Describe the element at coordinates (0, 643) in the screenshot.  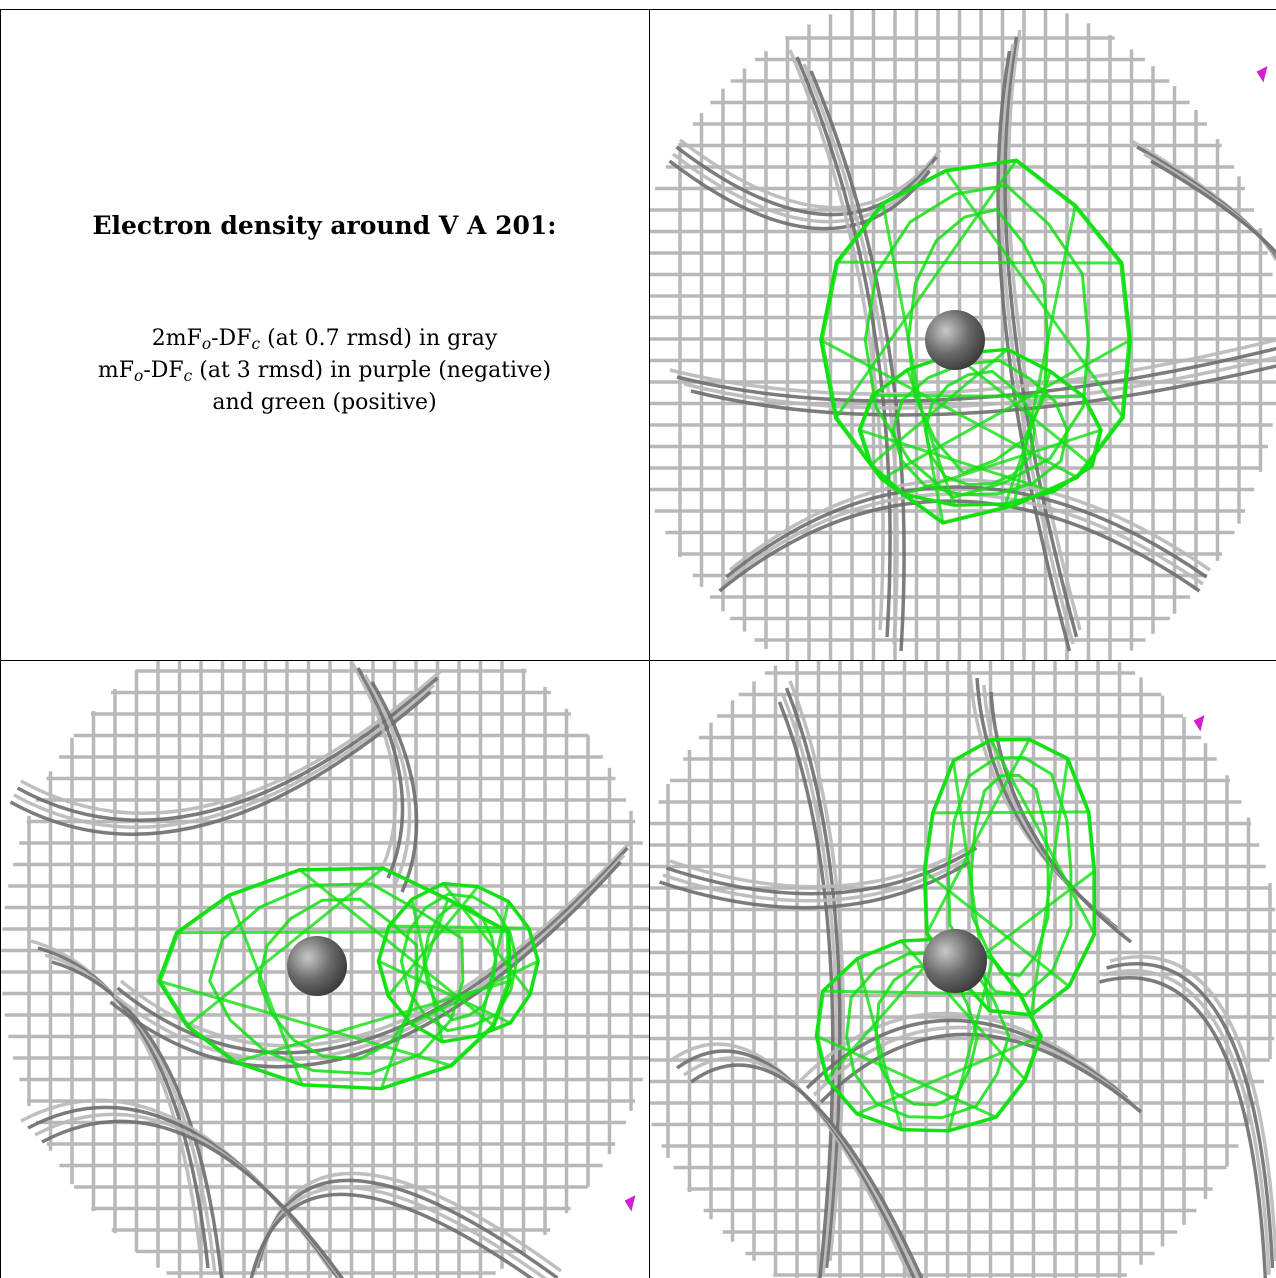
I see `table-border-left` at that location.